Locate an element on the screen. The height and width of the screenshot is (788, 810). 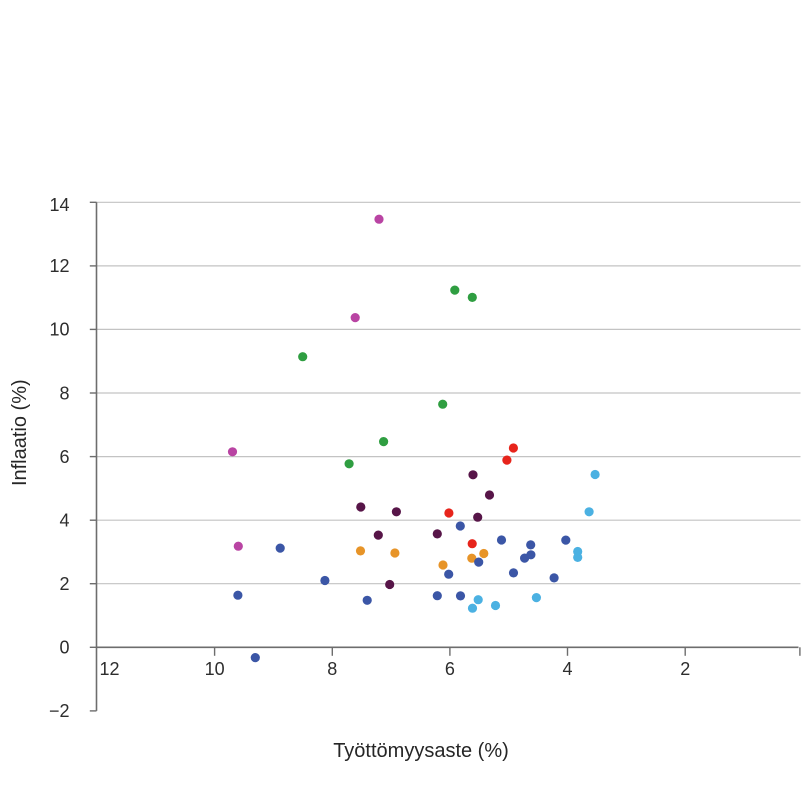
svg-text: Inflaatio (%) is located at coordinates (20, 432).